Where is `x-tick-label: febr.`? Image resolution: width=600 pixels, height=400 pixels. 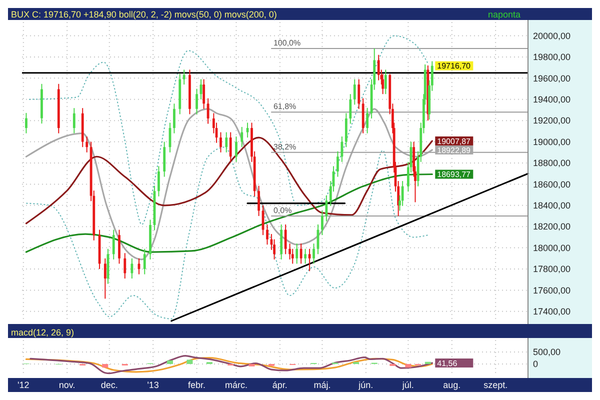 x-tick-label: febr. is located at coordinates (197, 385).